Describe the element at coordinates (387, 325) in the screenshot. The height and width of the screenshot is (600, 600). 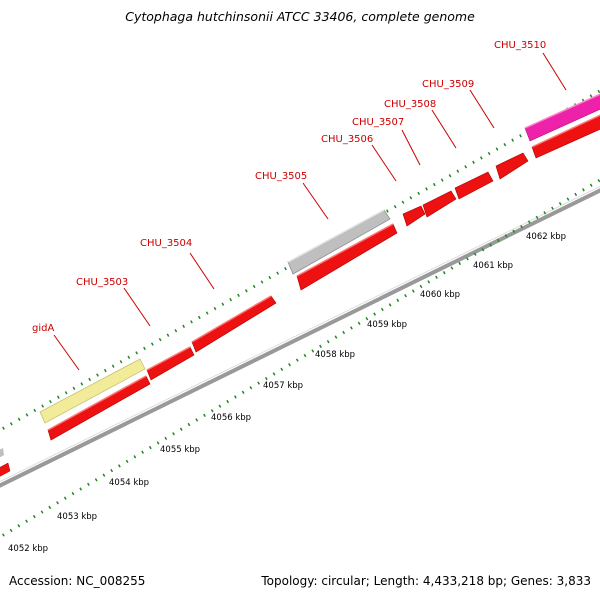
I see `kbp-label: 4059 kbp` at that location.